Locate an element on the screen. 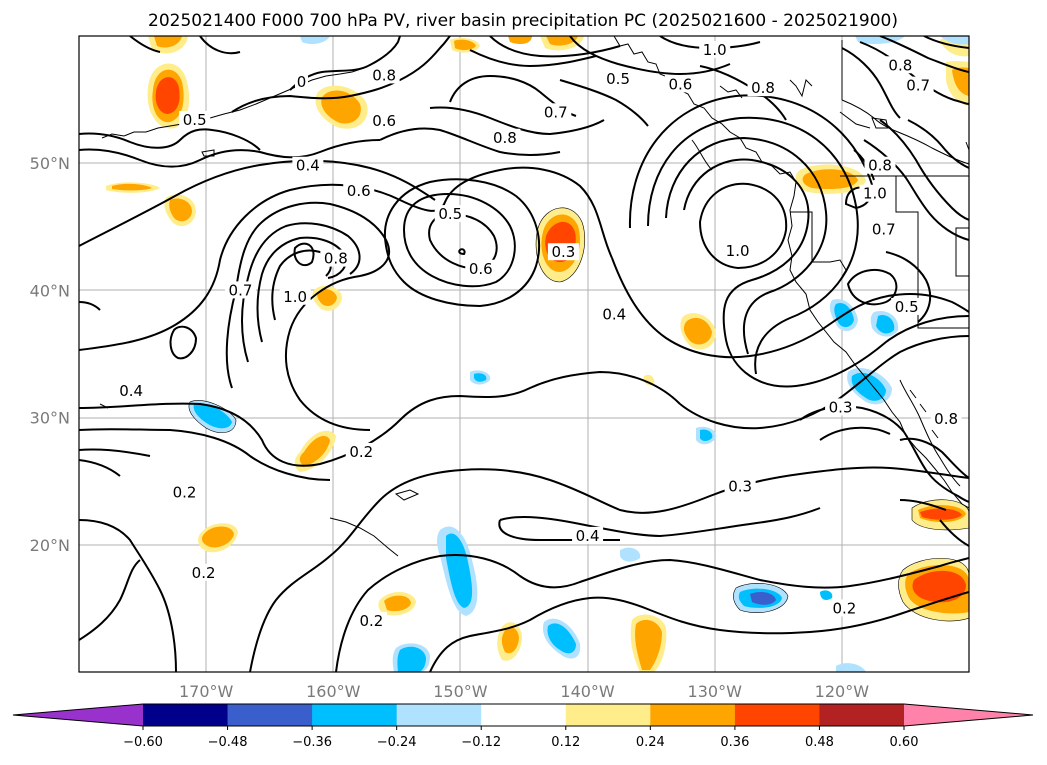 The image size is (1047, 765). lon-tick-label: 160°W is located at coordinates (333, 691).